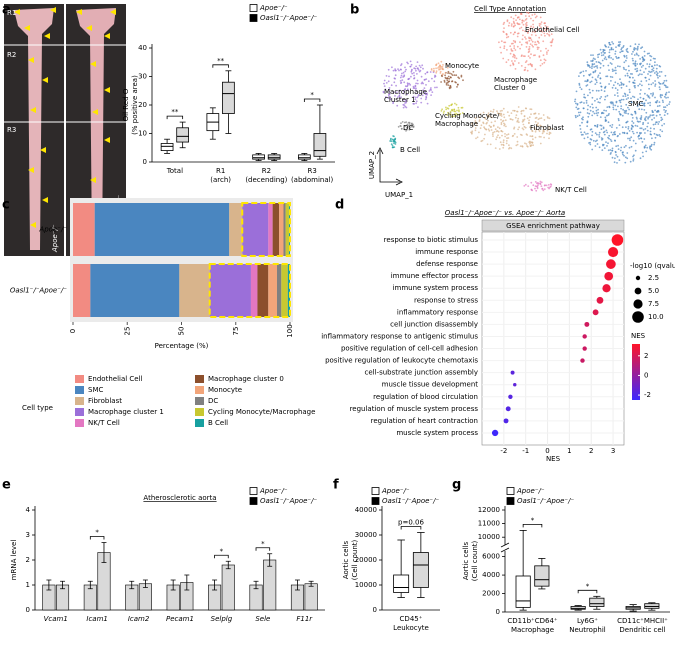 This screenshot has height=654, width=675. I want to click on bar-segment, so click(272, 290).